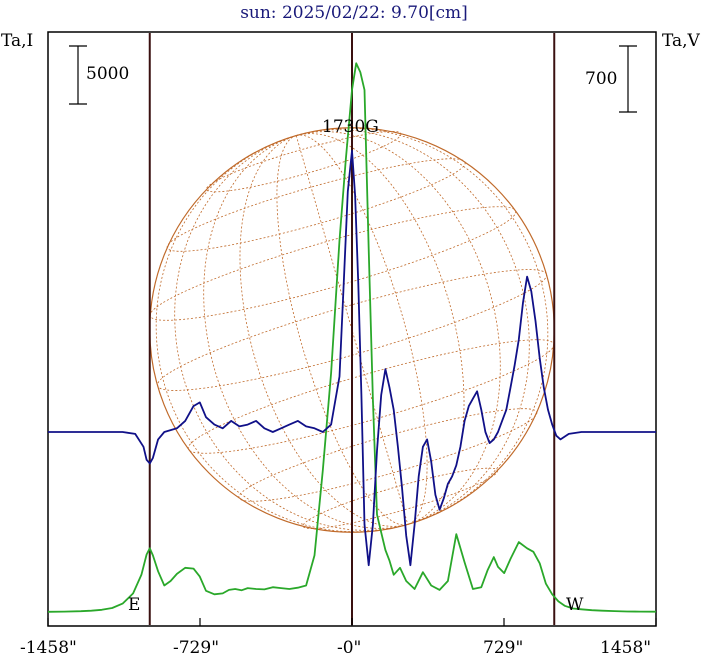 The width and height of the screenshot is (708, 662). I want to click on limb-label-east: E, so click(134, 605).